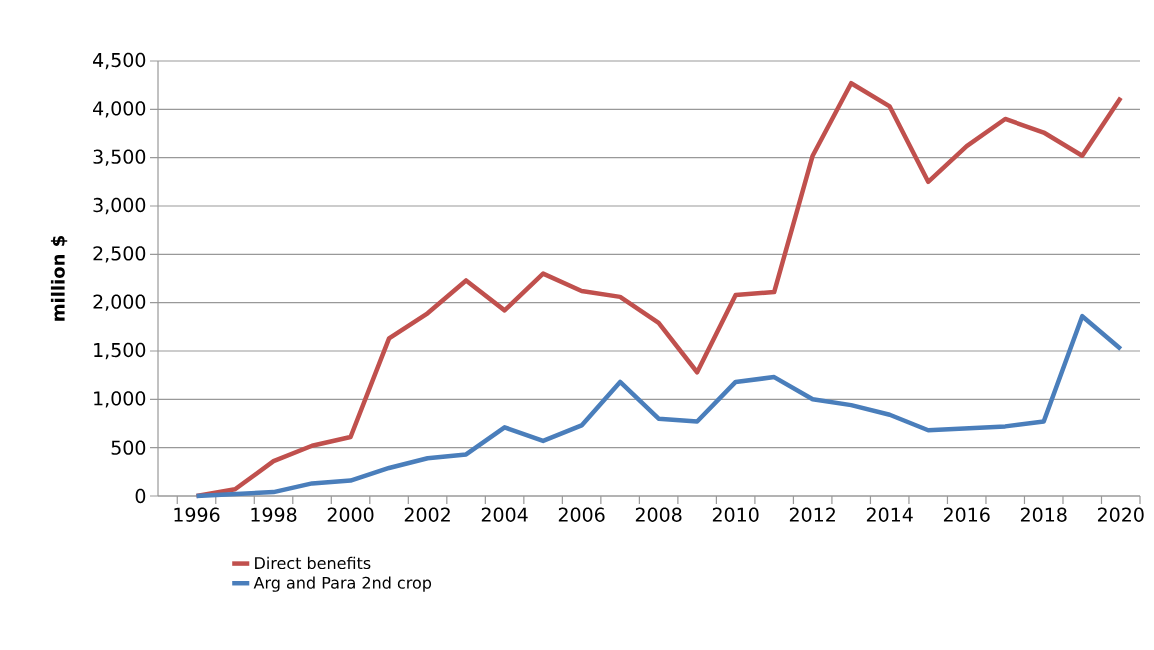  Describe the element at coordinates (197, 514) in the screenshot. I see `x-tick-label: 1996` at that location.